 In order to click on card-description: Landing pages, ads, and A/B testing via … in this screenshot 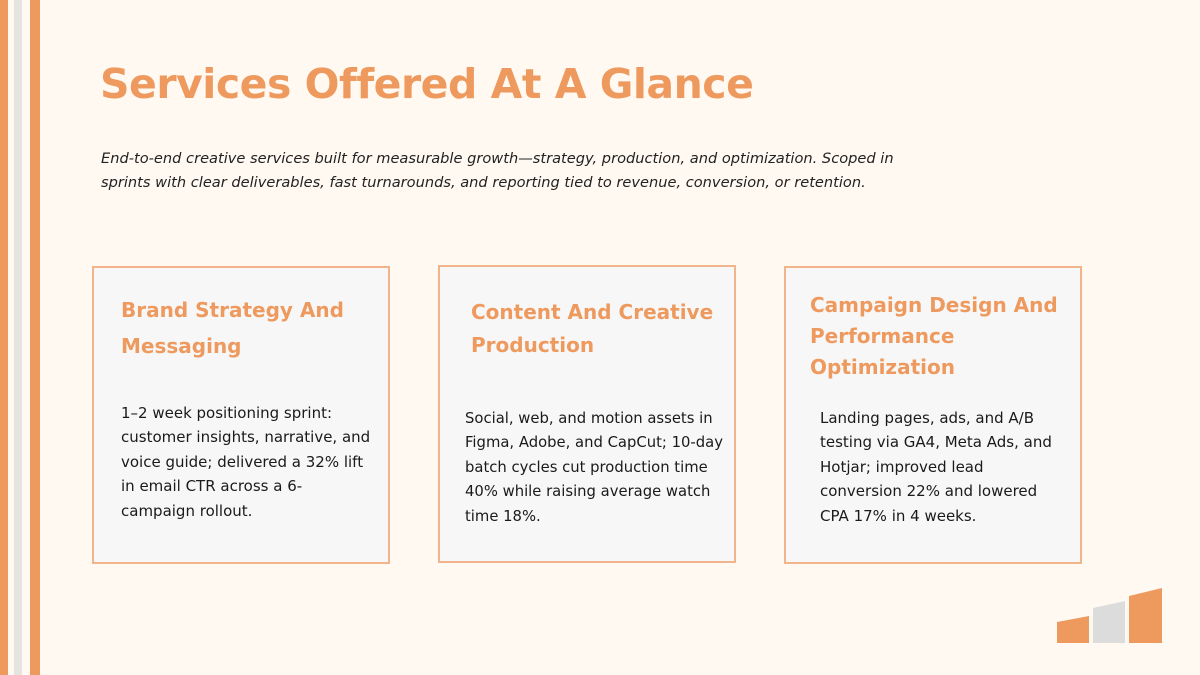, I will do `click(936, 467)`.